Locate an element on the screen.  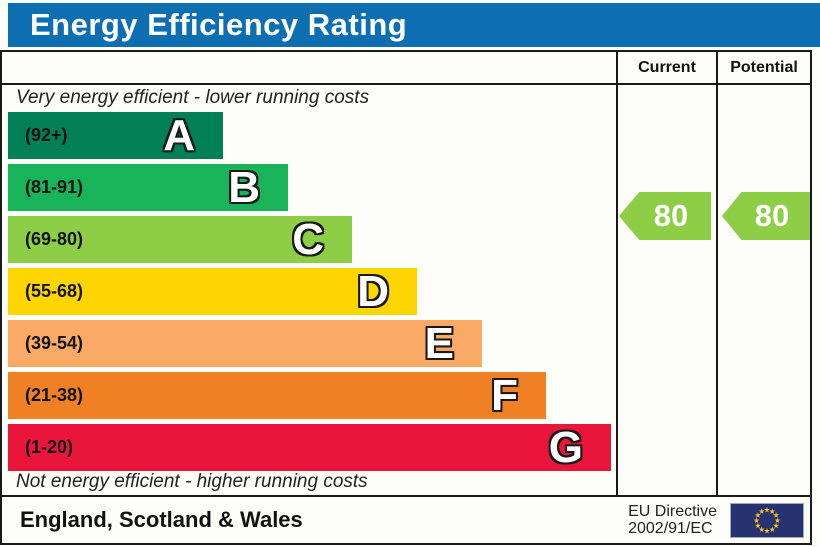
band-f: (21-38) F is located at coordinates (277, 395).